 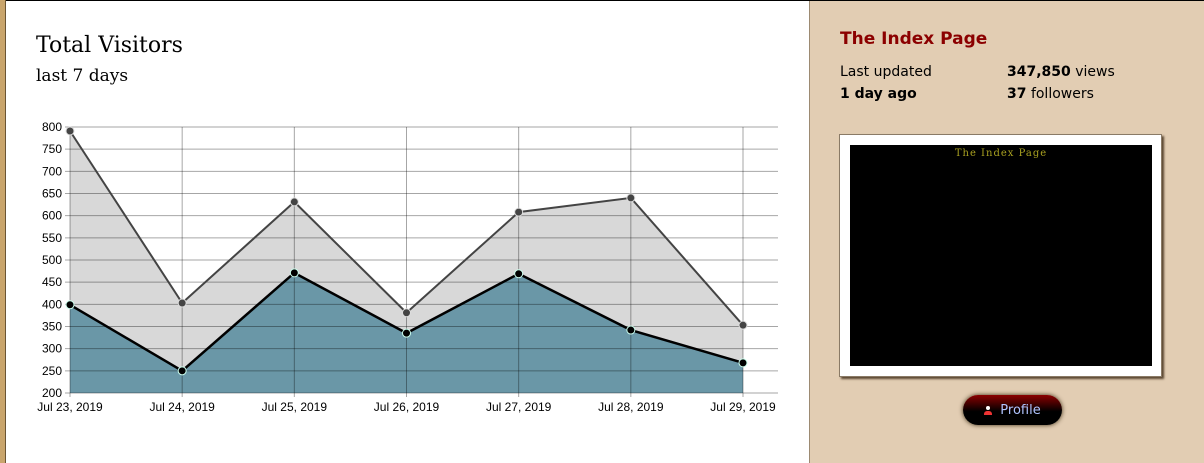 I want to click on page-thumbnail: The Index Page, so click(x=1000, y=255).